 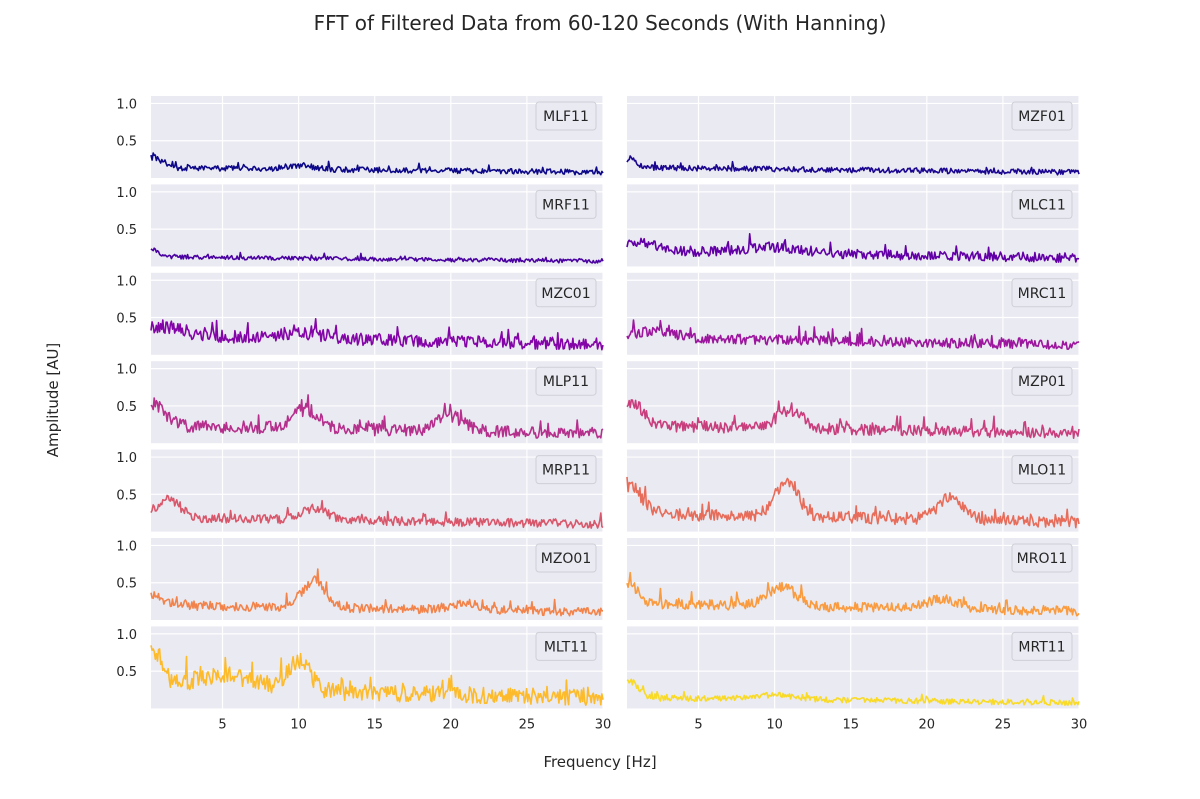 I want to click on legend-label: MLC11, so click(x=1041, y=205).